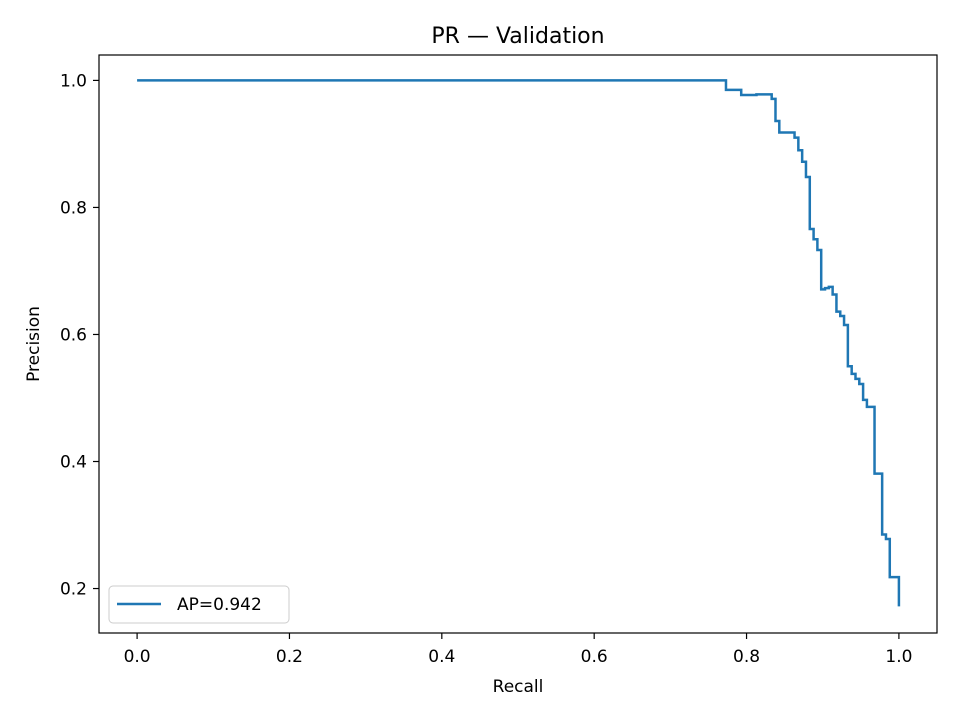 This screenshot has width=960, height=720. I want to click on x-axis-ticks: 0.0 0.2 0.4 0.6 0.8 1.0, so click(518, 650).